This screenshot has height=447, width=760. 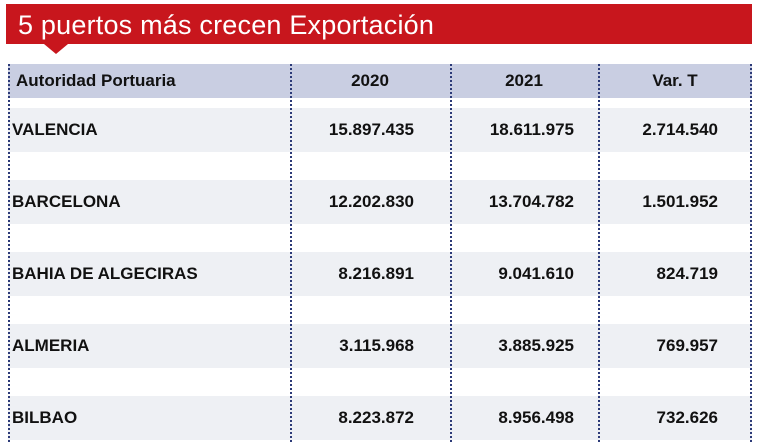 What do you see at coordinates (687, 417) in the screenshot?
I see `value-cell: 732.626` at bounding box center [687, 417].